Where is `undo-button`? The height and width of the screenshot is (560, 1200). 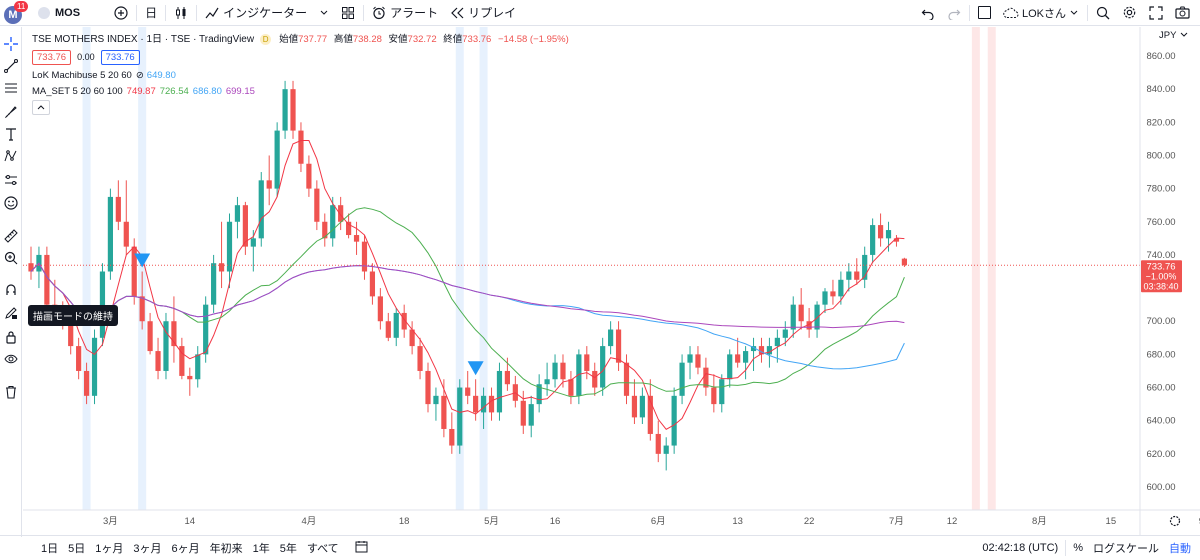
undo-button is located at coordinates (928, 13).